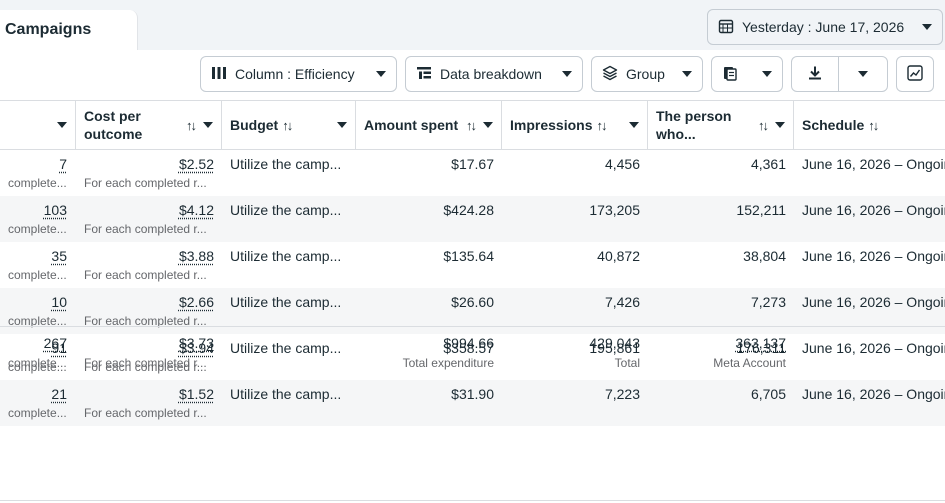 The image size is (945, 503). Describe the element at coordinates (429, 125) in the screenshot. I see `header-amount-spent: Amount spent ↑↓` at that location.